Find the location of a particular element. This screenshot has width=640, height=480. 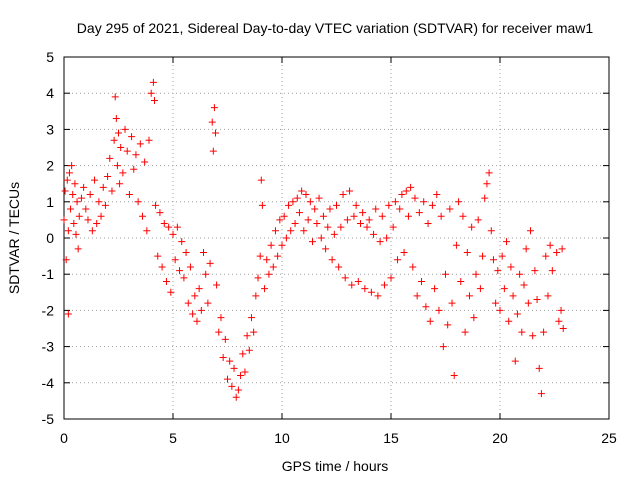

x-axis-label: GPS time / hours is located at coordinates (335, 466).